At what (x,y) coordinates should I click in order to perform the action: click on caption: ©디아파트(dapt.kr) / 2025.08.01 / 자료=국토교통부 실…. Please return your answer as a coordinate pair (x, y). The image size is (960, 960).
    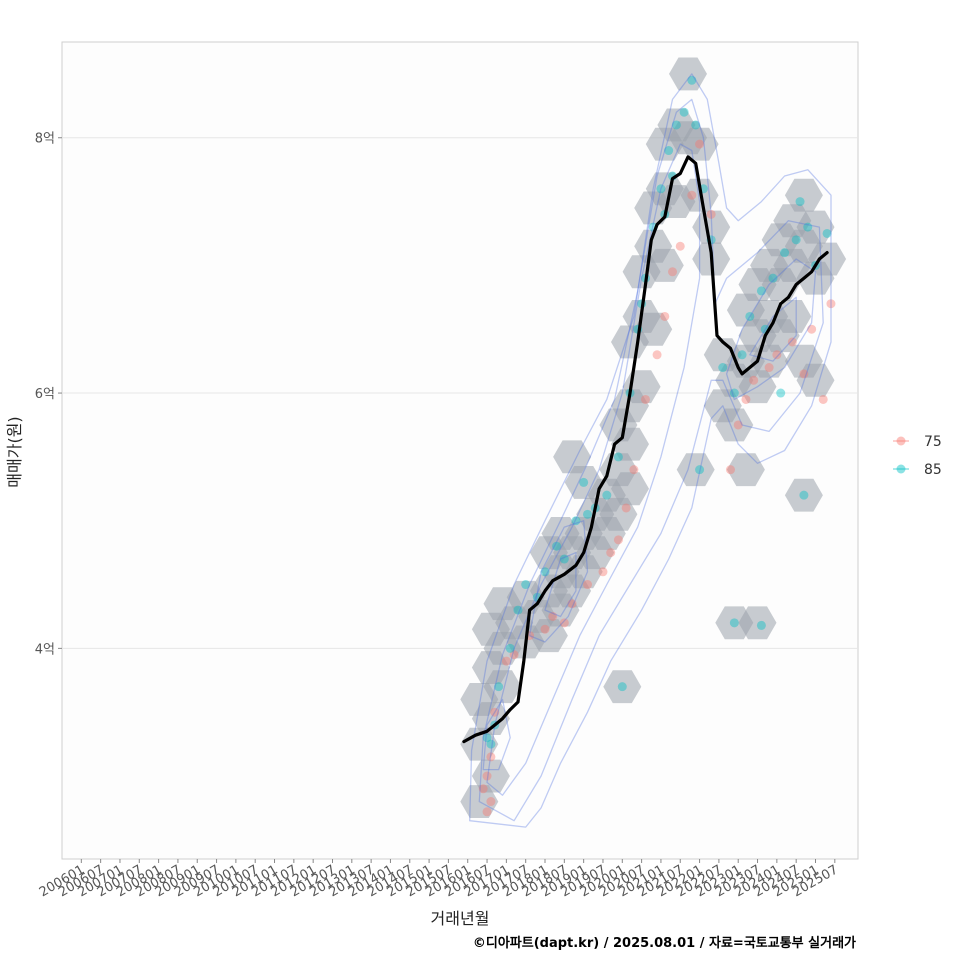
    Looking at the image, I should click on (664, 943).